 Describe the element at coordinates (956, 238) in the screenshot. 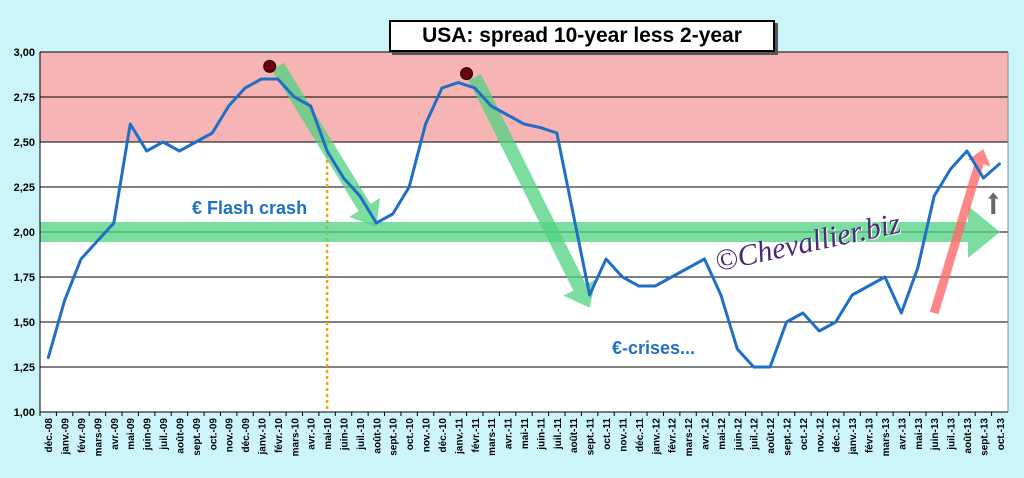

I see `uptrend-arrow-2013-shaft` at that location.